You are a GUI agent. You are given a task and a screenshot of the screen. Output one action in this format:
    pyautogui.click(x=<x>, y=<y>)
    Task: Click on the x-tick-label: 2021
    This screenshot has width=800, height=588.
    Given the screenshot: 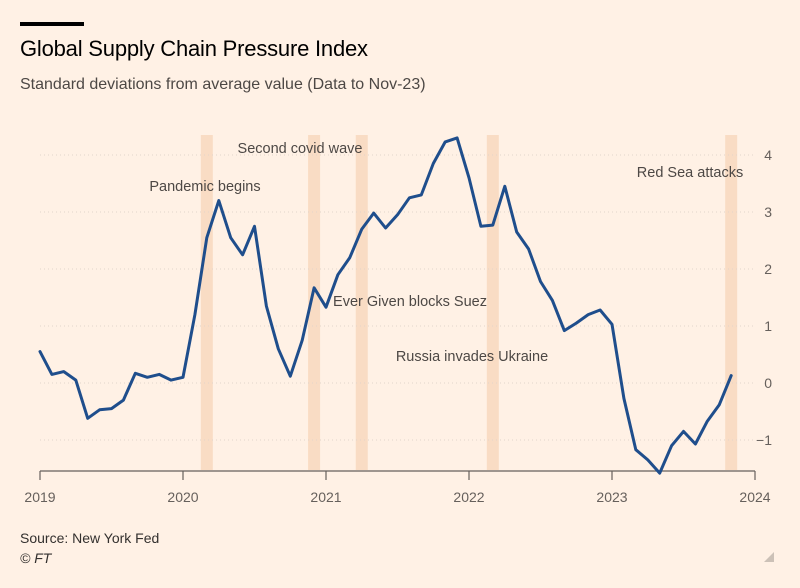 What is the action you would take?
    pyautogui.click(x=325, y=497)
    